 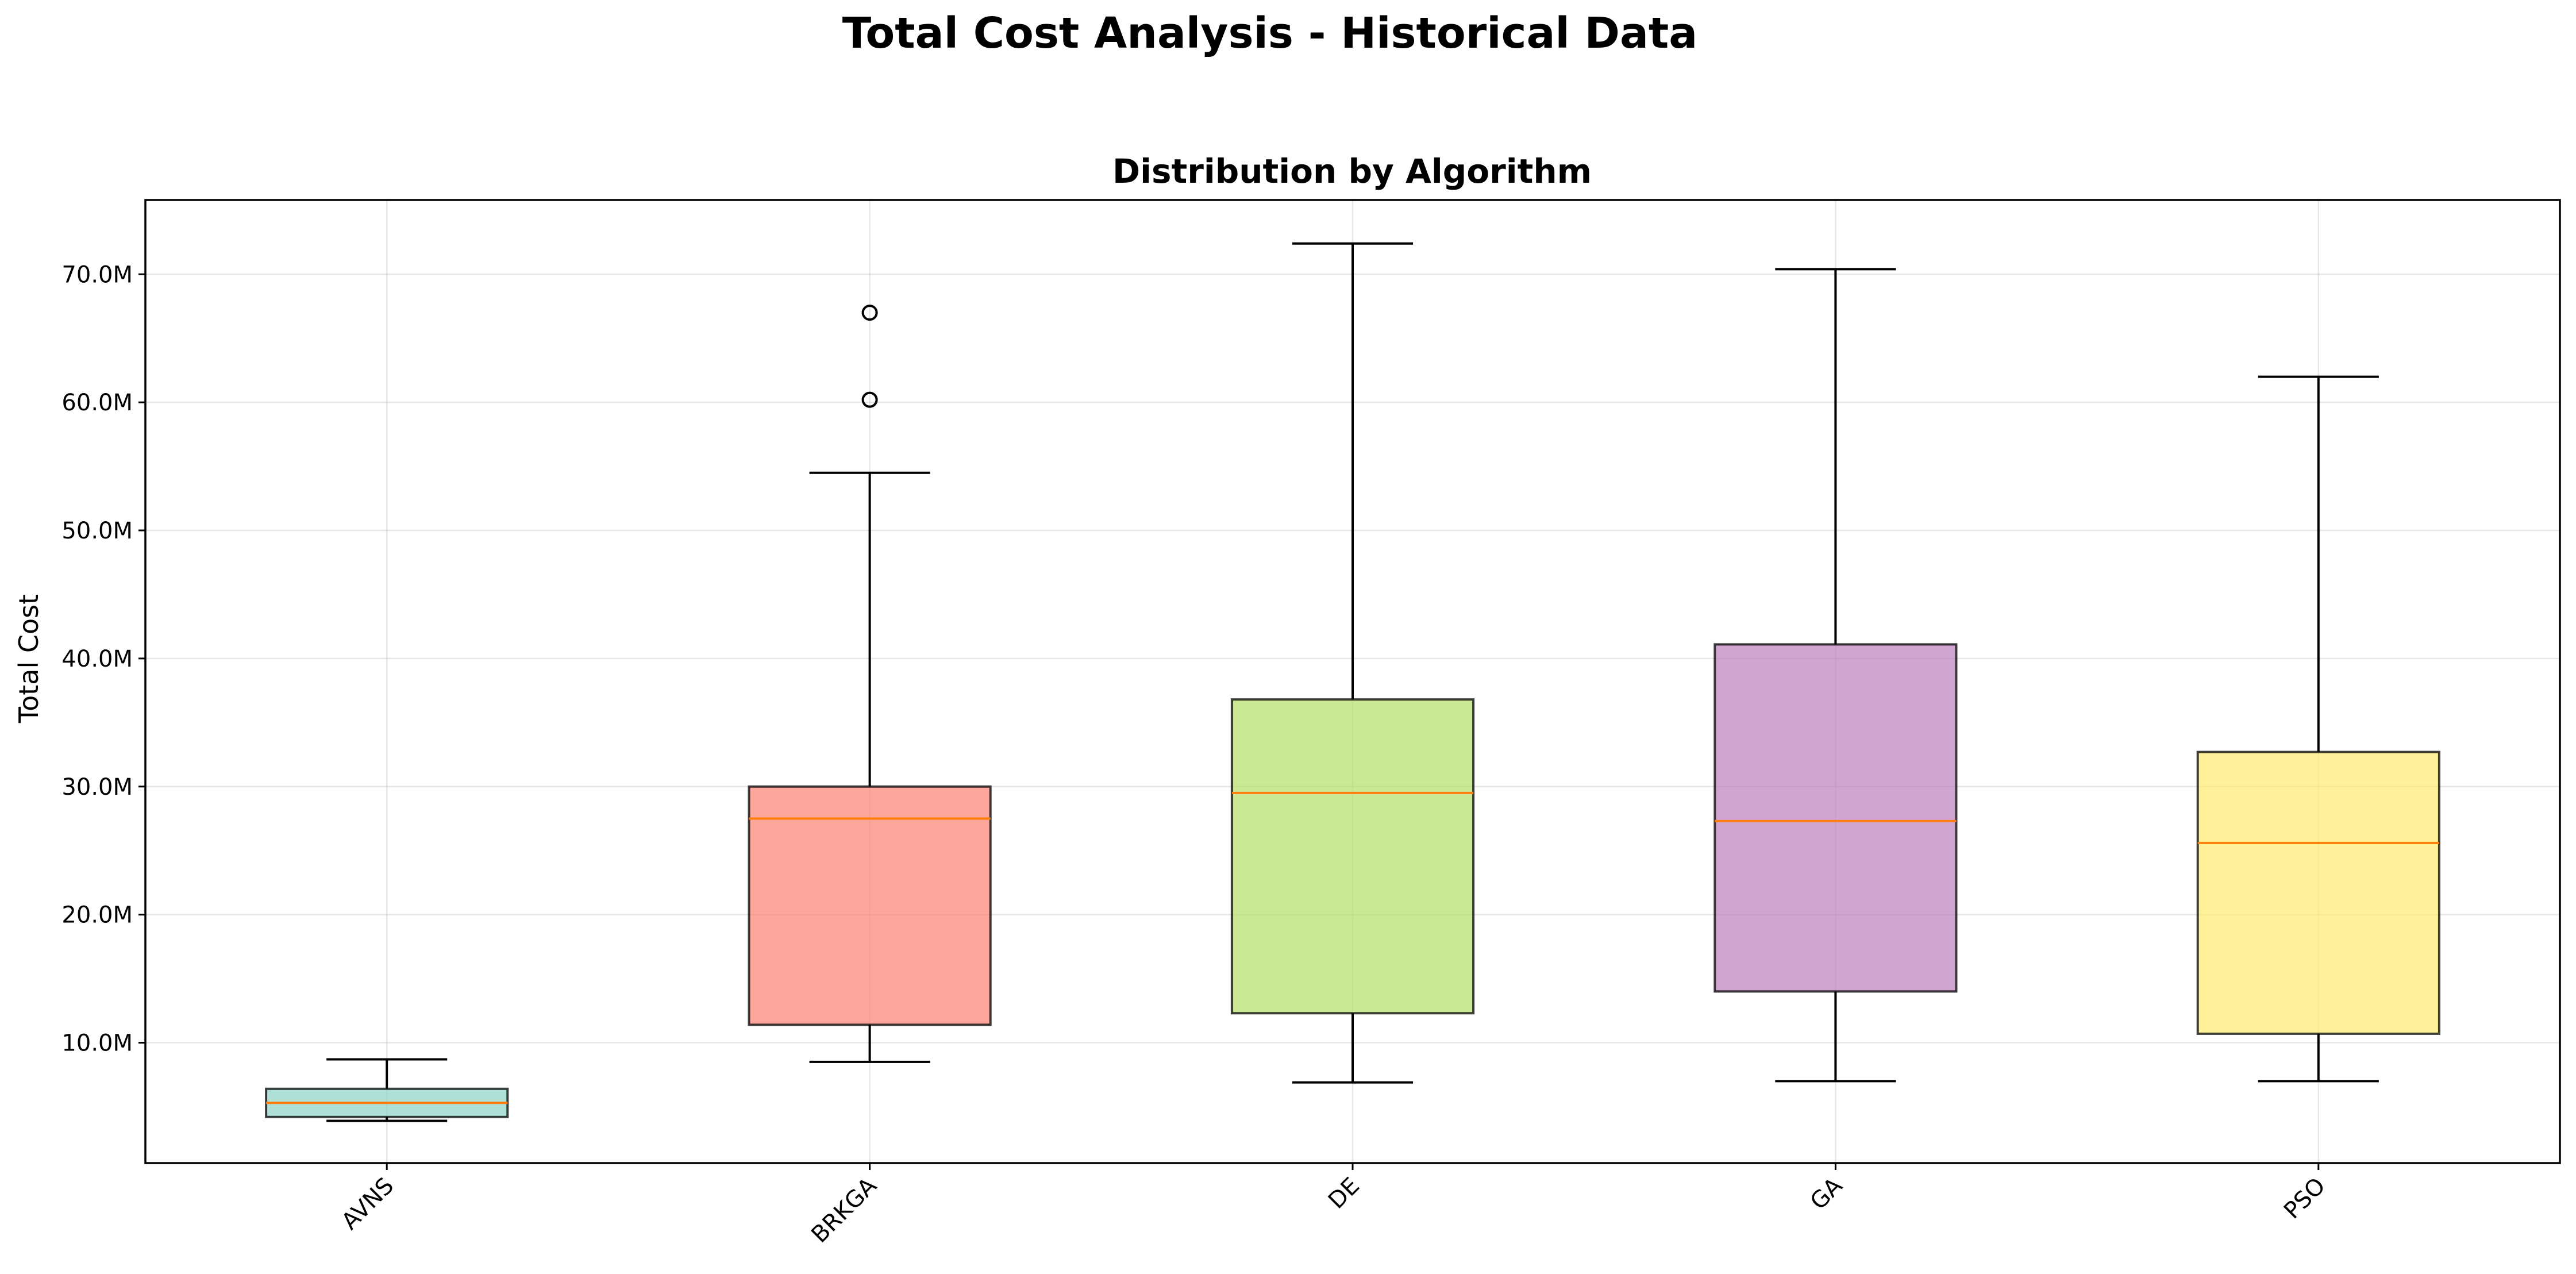 I want to click on y-tick-label: 30.0M, so click(x=97, y=787).